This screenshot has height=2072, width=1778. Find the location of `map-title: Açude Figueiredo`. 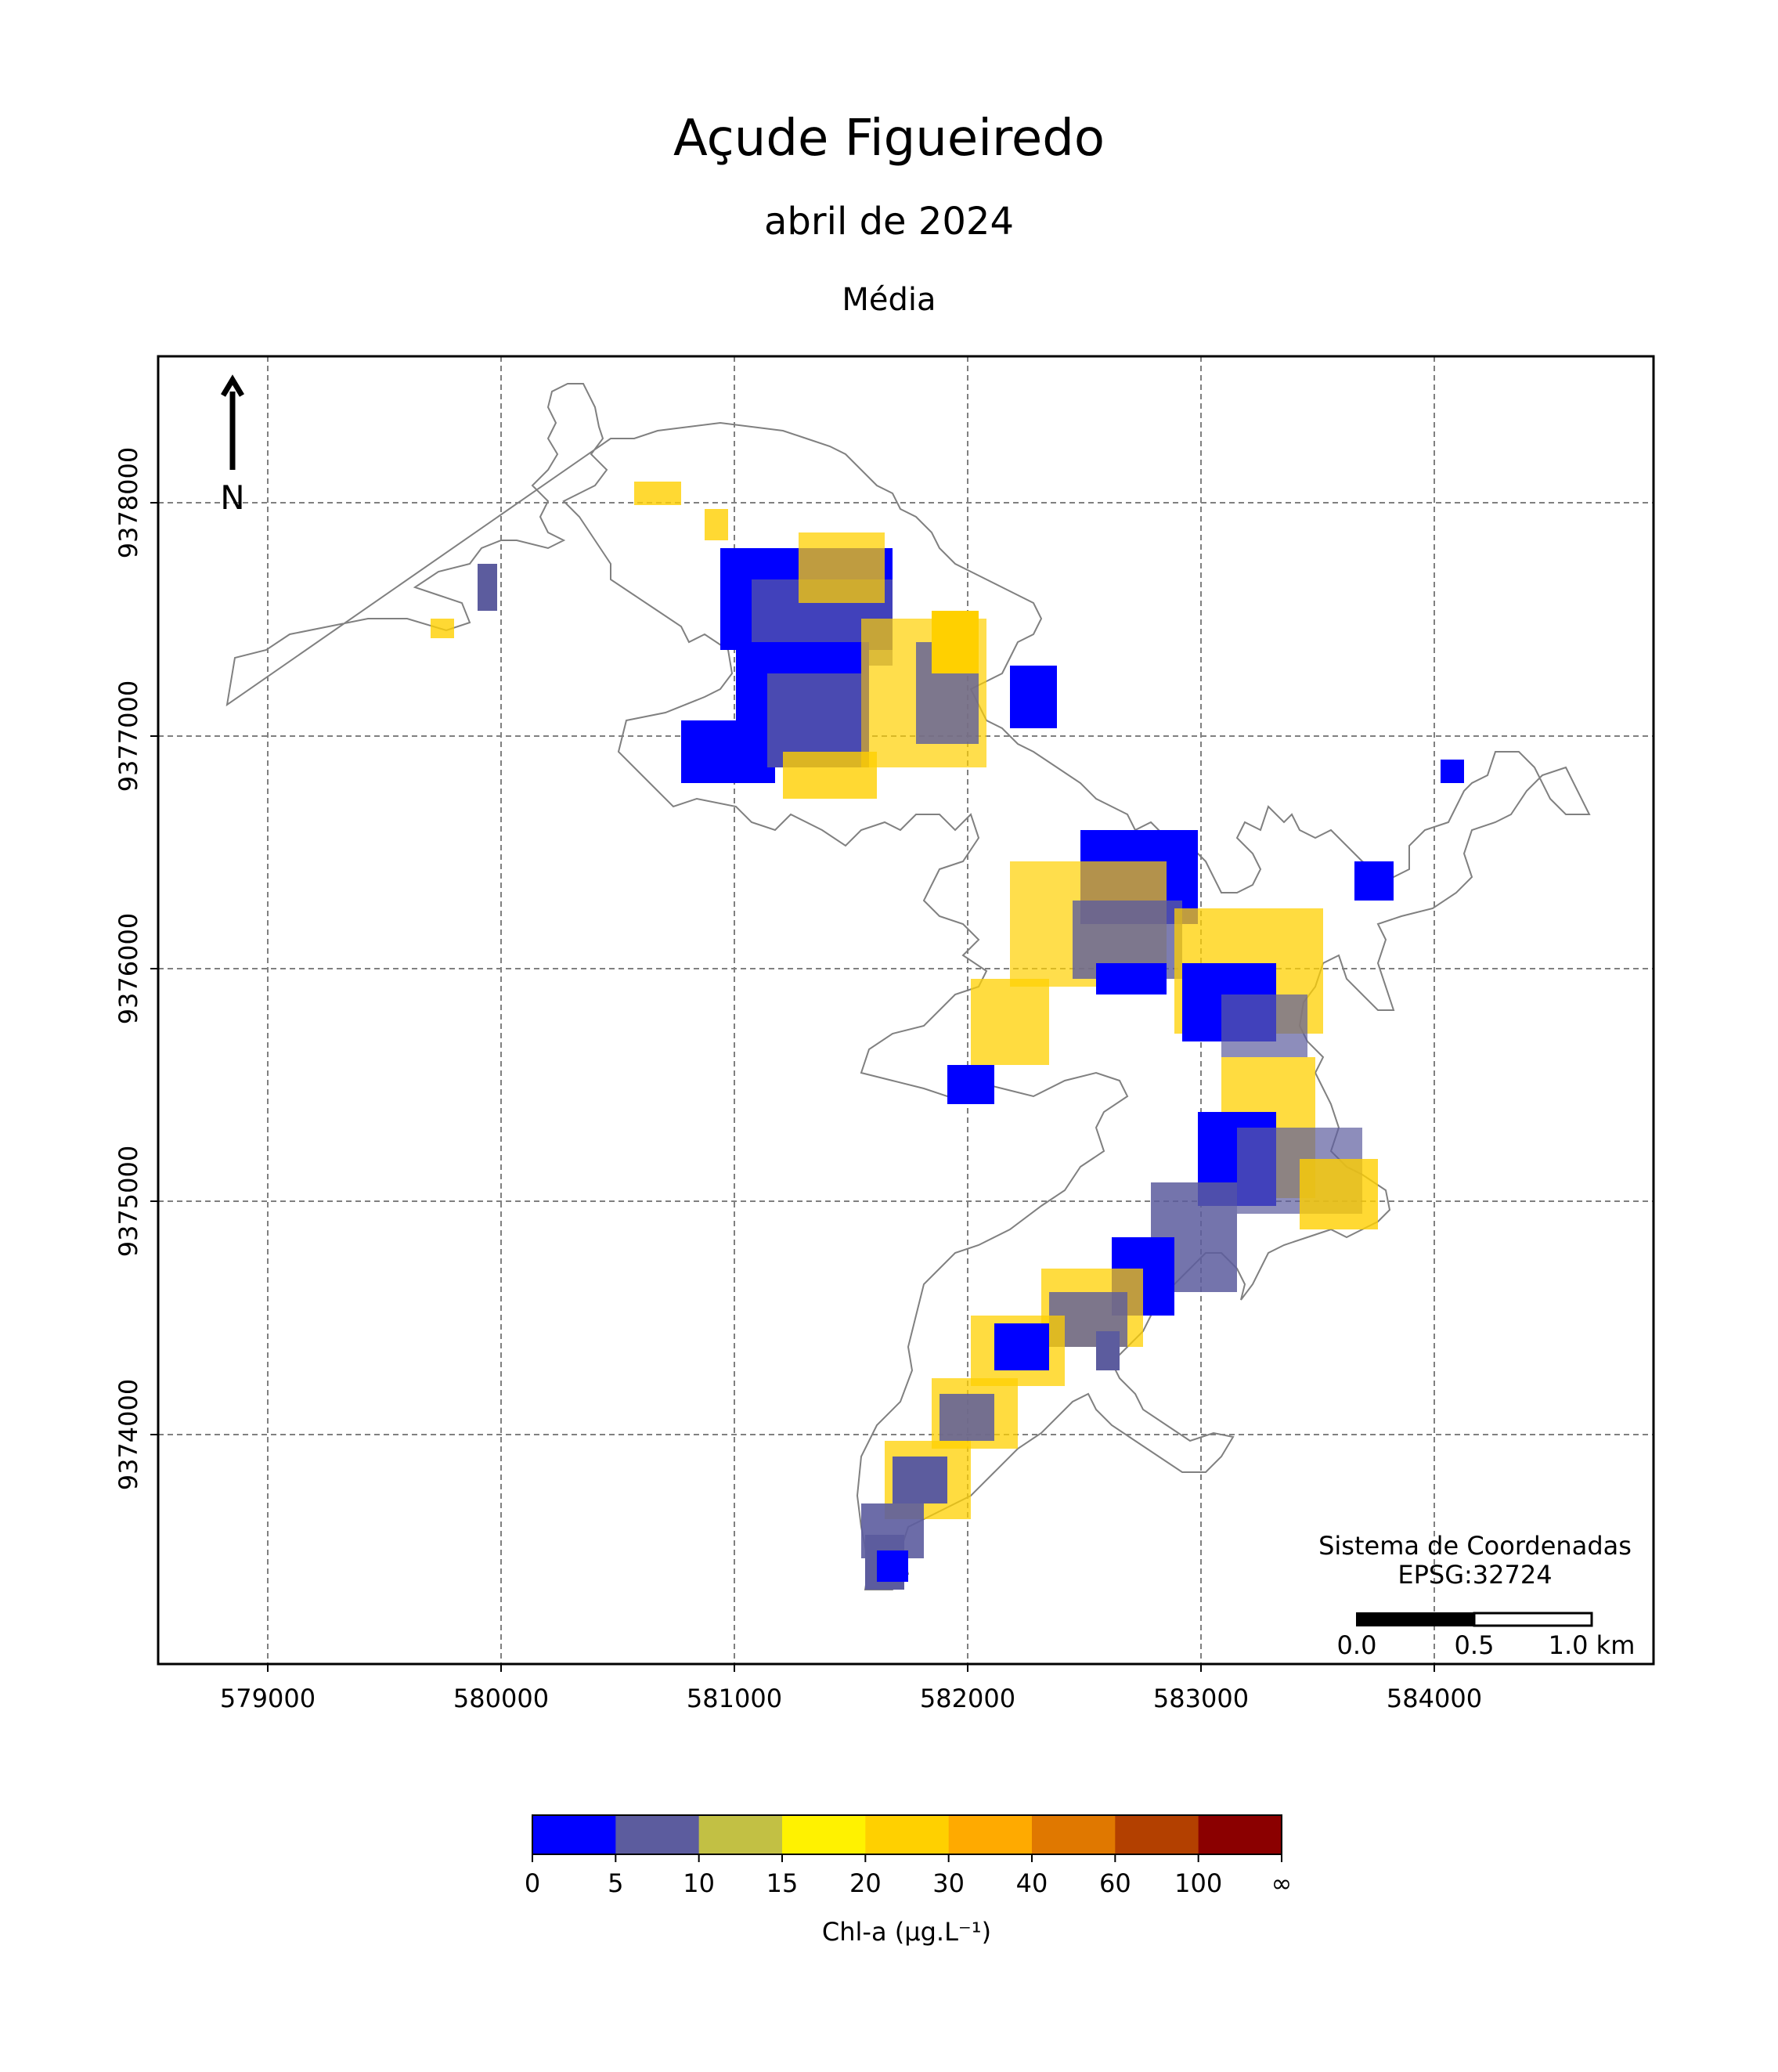

map-title: Açude Figueiredo is located at coordinates (889, 139).